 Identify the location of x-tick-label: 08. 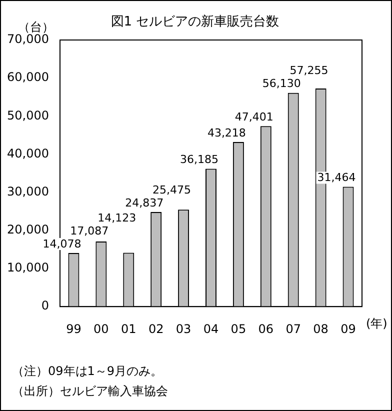
(320, 329).